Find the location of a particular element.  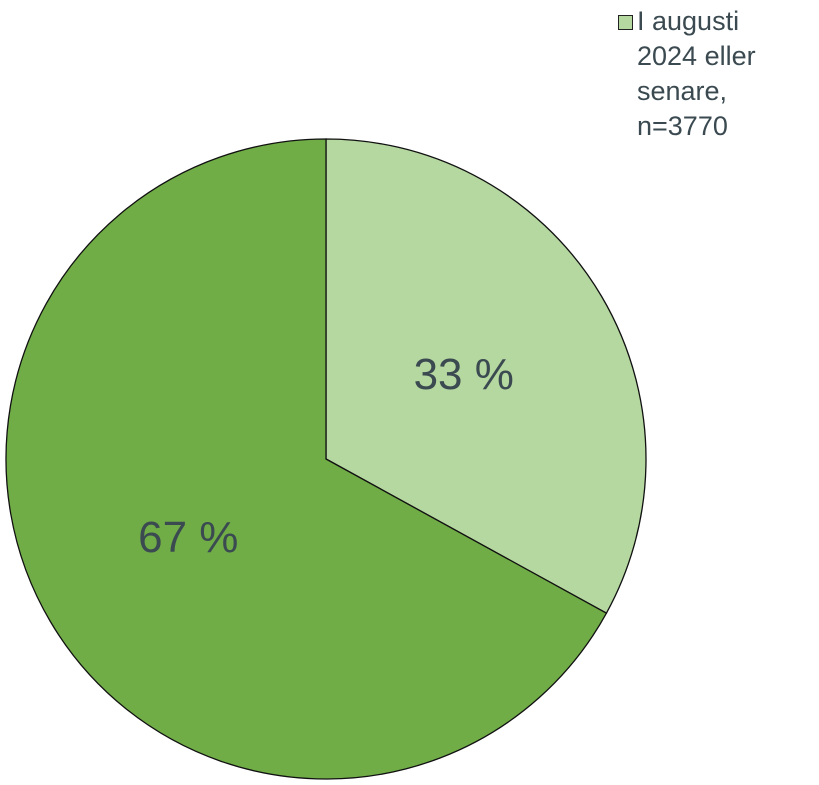

legend-item: I augusti 2024 eller senare, n=3770 is located at coordinates (713, 74).